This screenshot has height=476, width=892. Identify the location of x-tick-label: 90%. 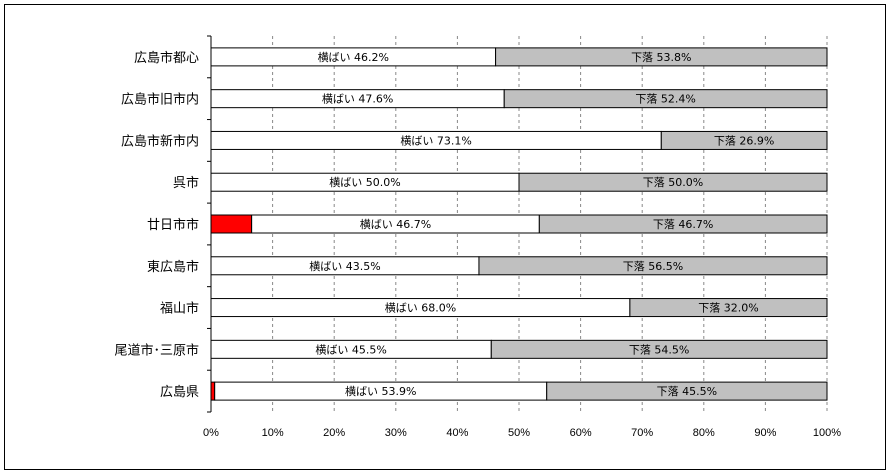
(765, 433).